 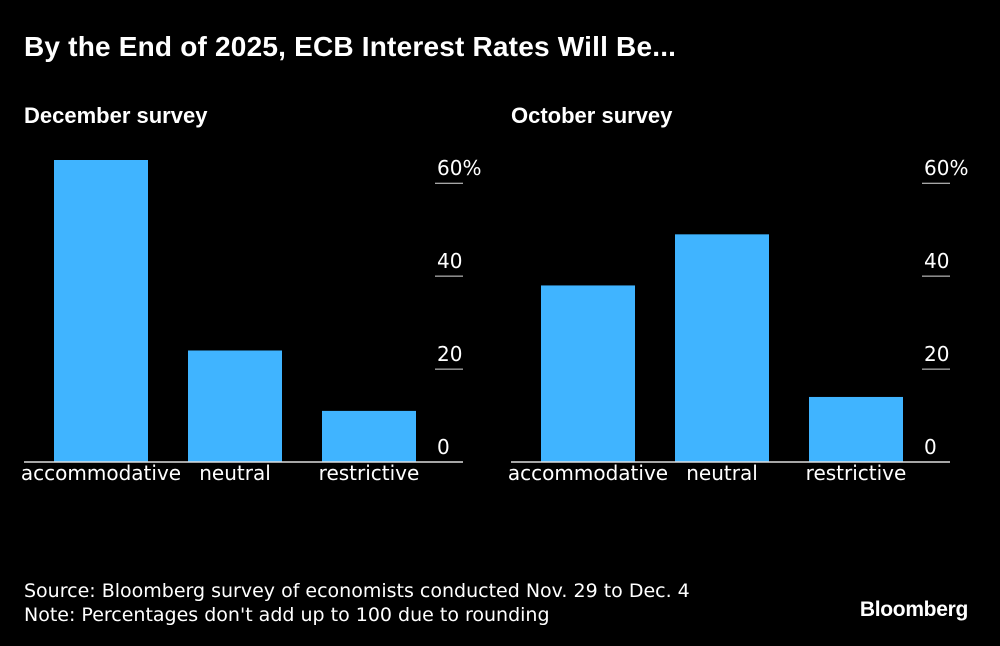 I want to click on y-tick-label-december-0: 0, so click(x=443, y=447).